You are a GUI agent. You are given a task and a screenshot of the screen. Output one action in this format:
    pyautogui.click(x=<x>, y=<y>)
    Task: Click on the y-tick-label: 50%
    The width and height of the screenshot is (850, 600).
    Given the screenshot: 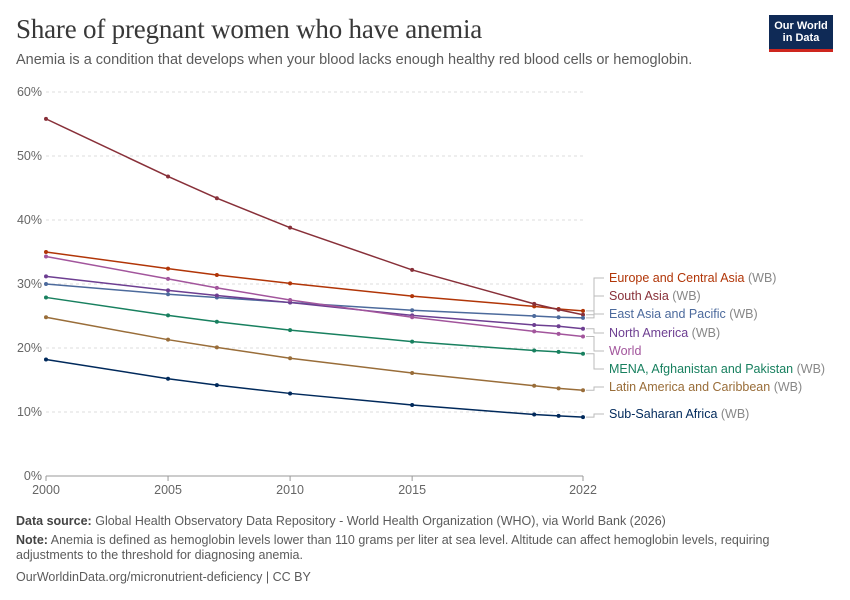 What is the action you would take?
    pyautogui.click(x=29, y=156)
    